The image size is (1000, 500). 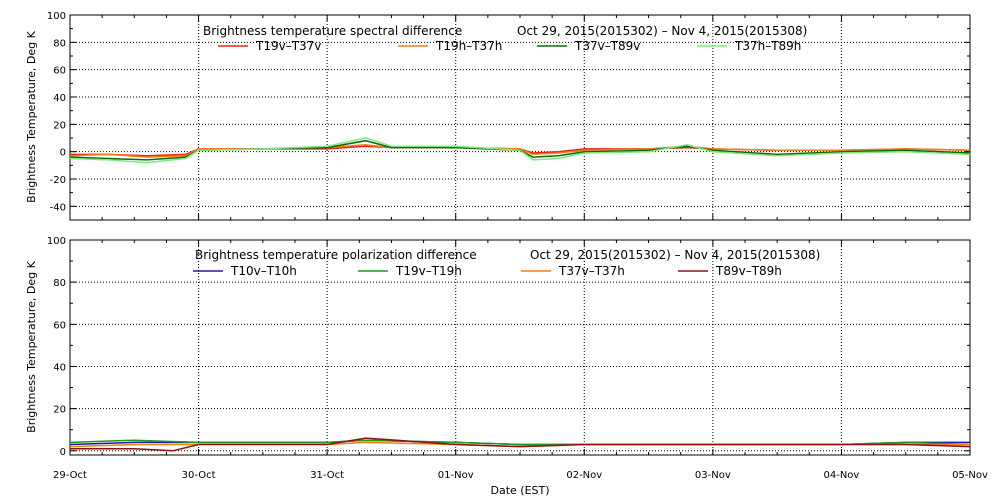 I want to click on x-tick-label: 02-Nov, so click(x=584, y=475).